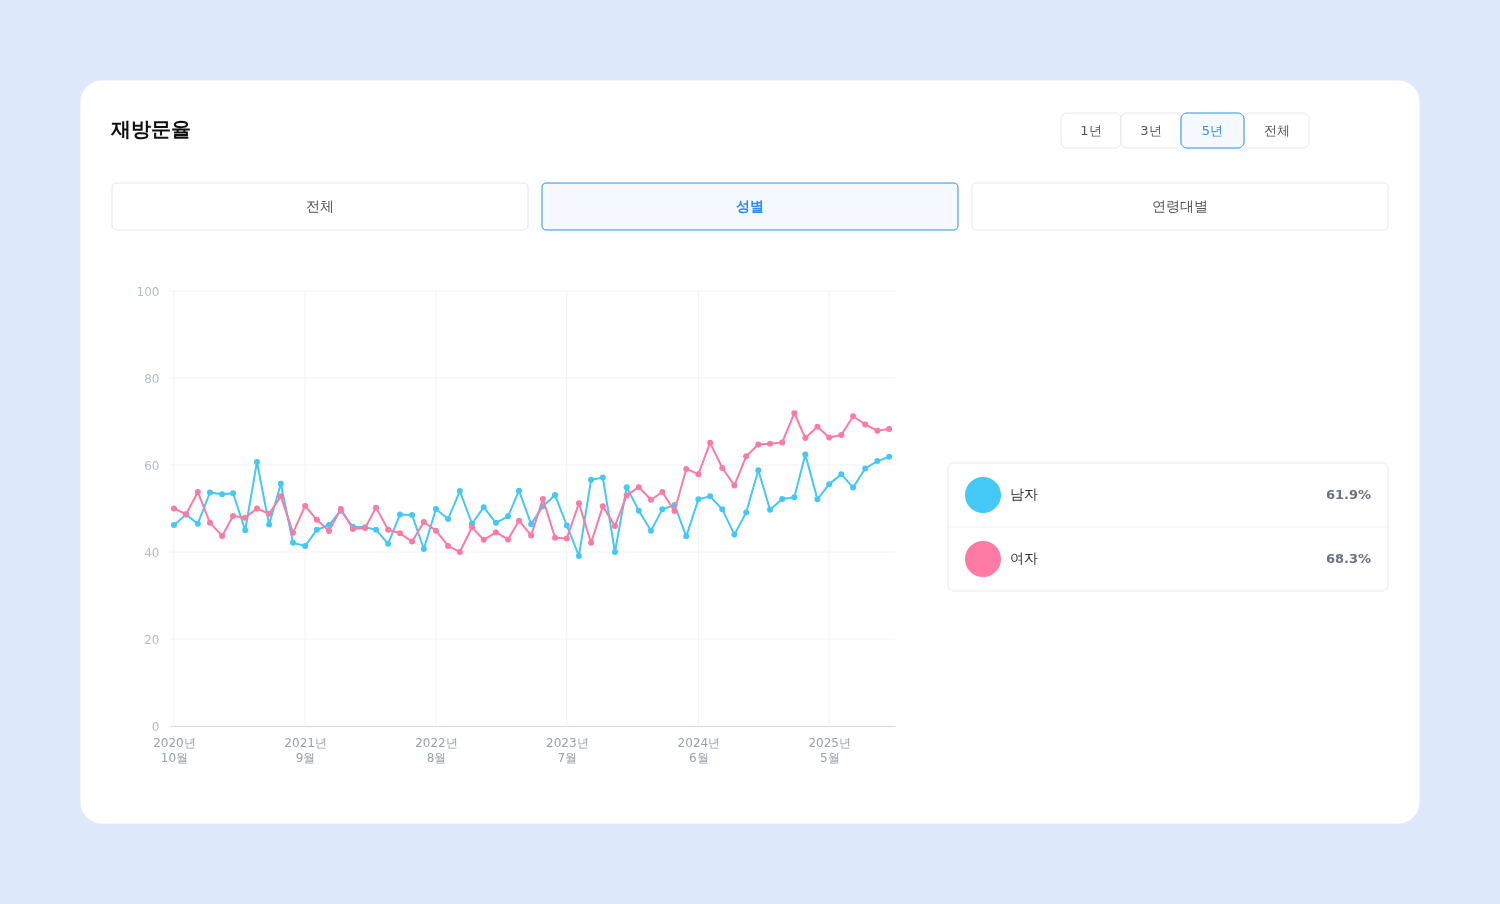 The image size is (1500, 904). I want to click on text: 68.3%, so click(1348, 558).